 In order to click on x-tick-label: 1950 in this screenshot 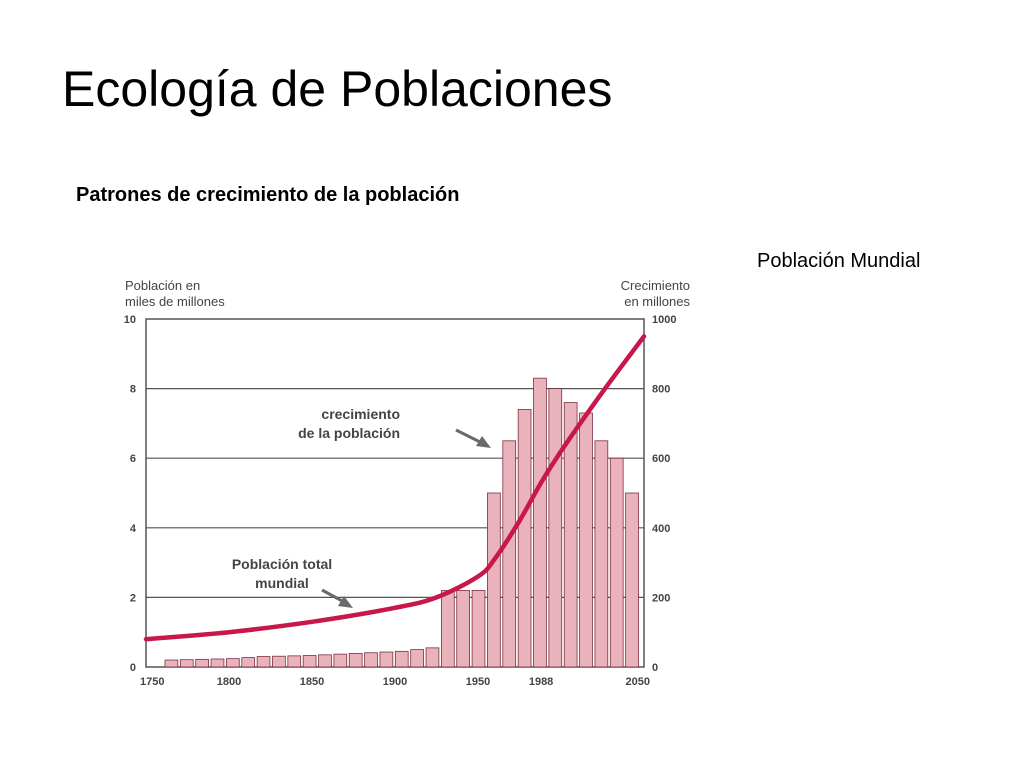, I will do `click(478, 682)`.